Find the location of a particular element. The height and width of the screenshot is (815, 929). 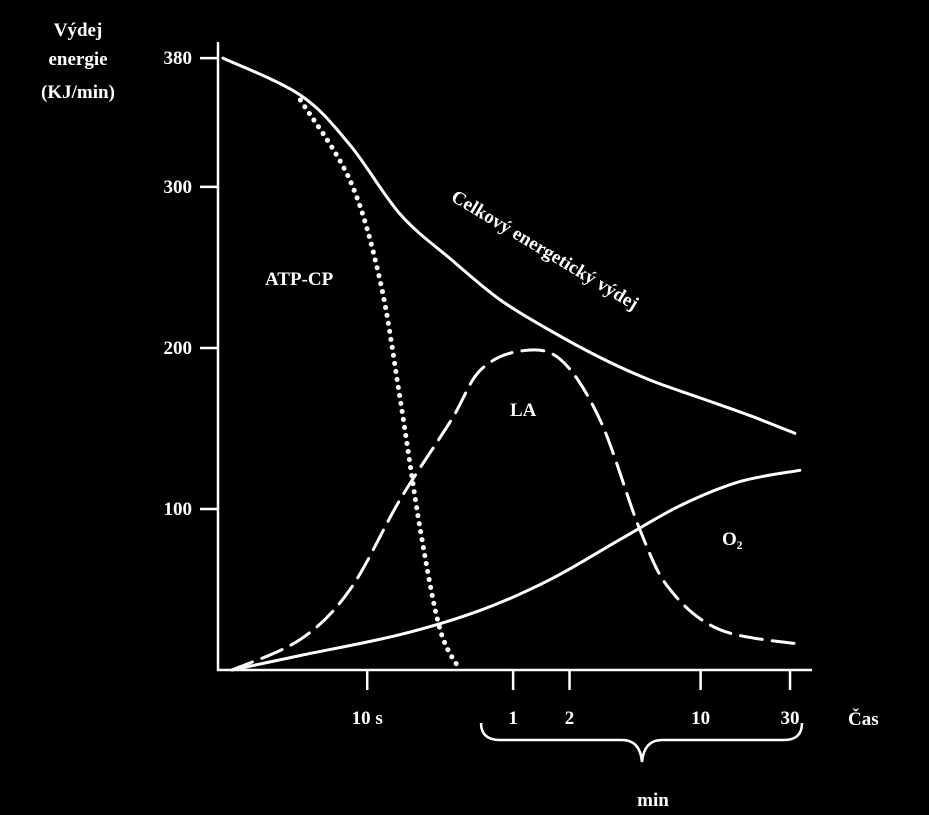

series-label: ATP-CP is located at coordinates (299, 279).